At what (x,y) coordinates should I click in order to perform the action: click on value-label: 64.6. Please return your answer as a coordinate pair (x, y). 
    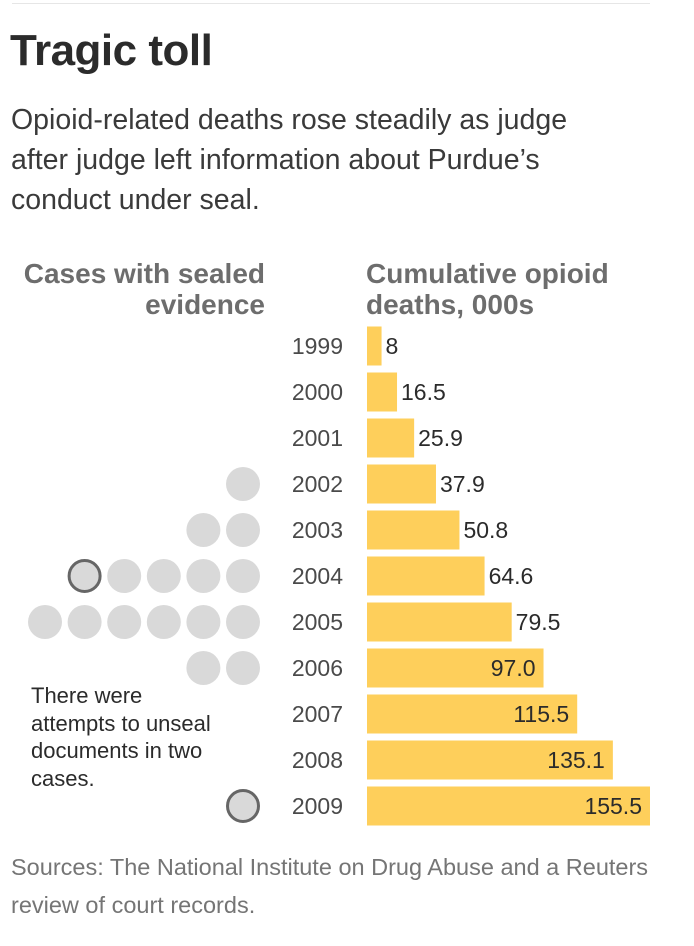
    Looking at the image, I should click on (511, 576).